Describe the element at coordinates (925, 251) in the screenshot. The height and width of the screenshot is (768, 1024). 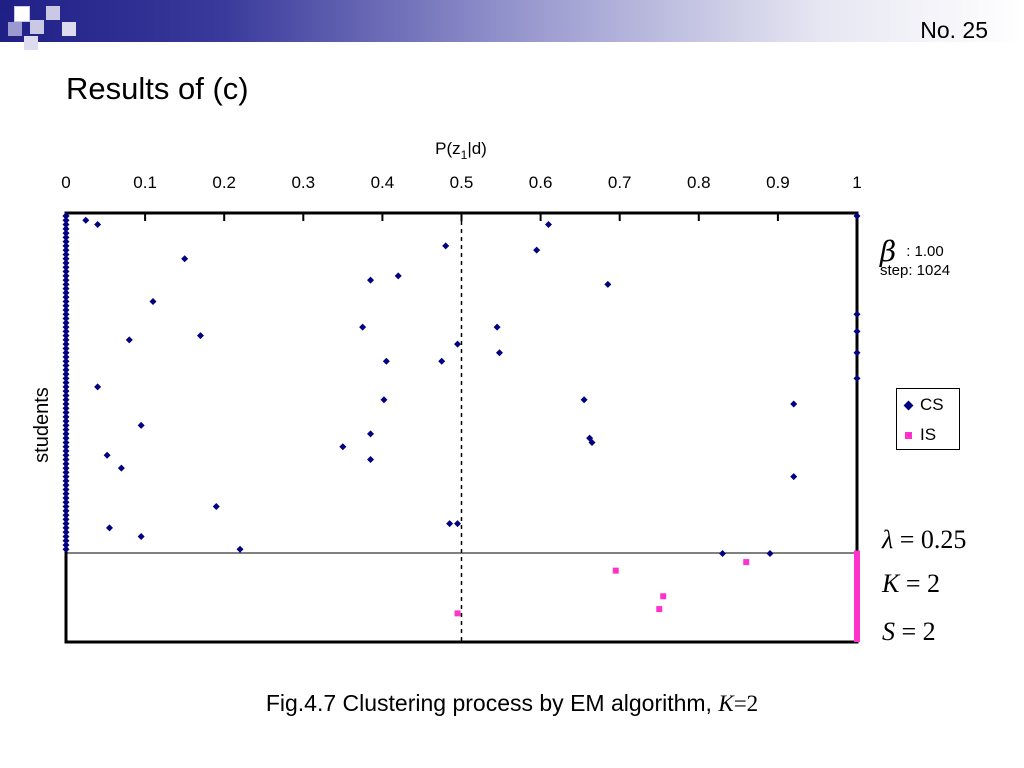
I see `beta-value: : 1.00` at that location.